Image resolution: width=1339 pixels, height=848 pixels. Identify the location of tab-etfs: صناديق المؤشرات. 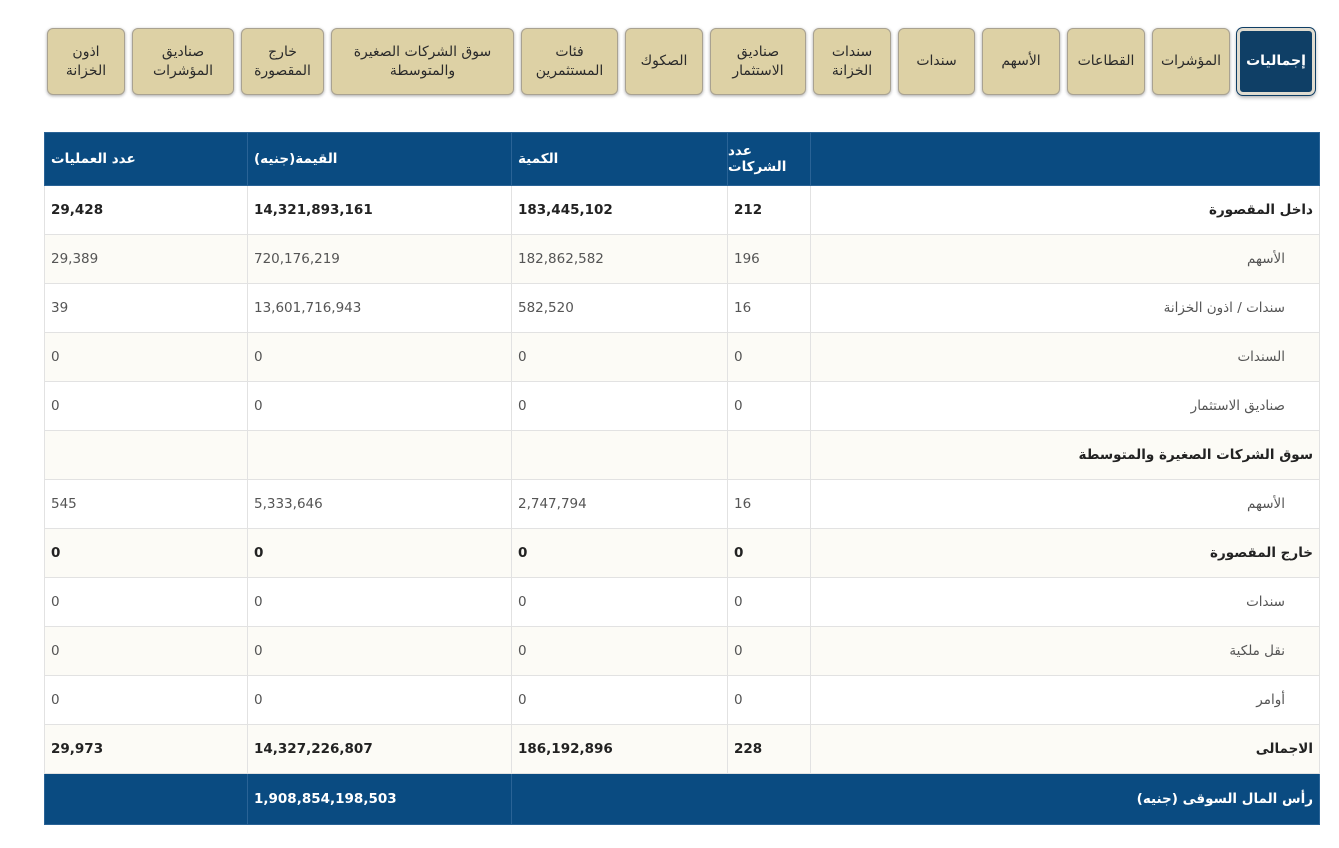
(183, 61).